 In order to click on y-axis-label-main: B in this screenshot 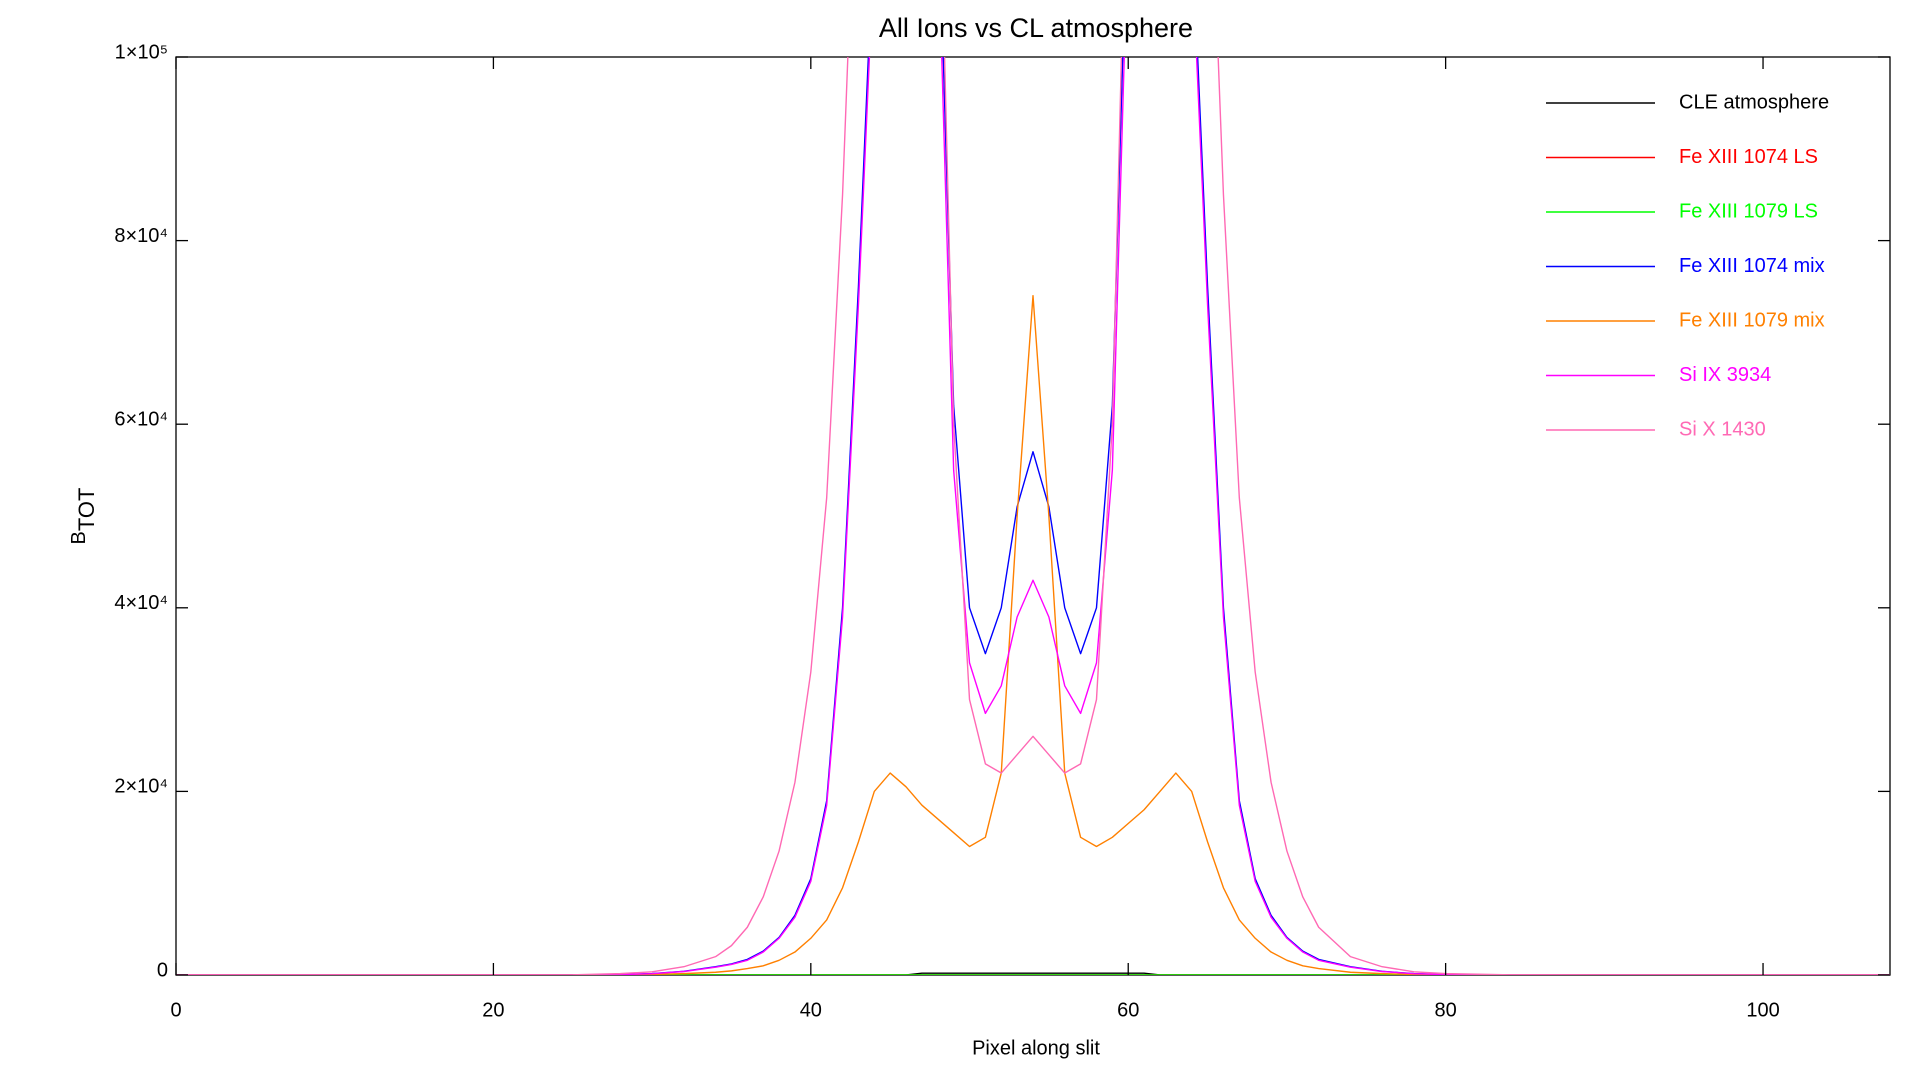, I will do `click(79, 537)`.